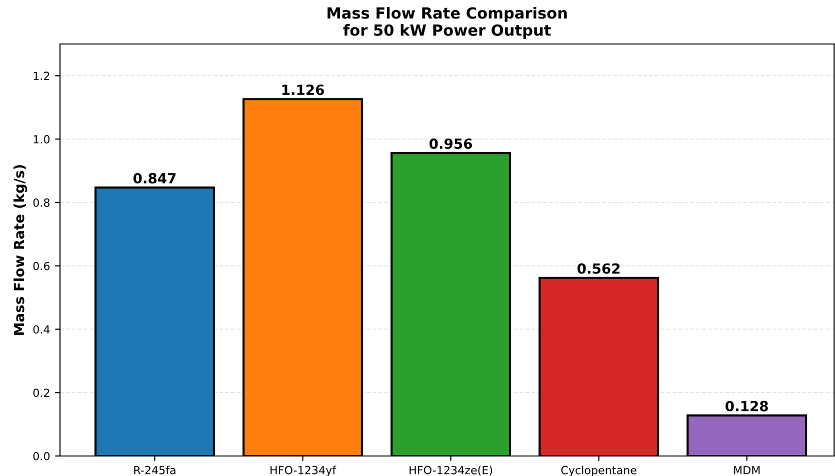  What do you see at coordinates (41, 392) in the screenshot?
I see `y-tick-label: 0.2` at bounding box center [41, 392].